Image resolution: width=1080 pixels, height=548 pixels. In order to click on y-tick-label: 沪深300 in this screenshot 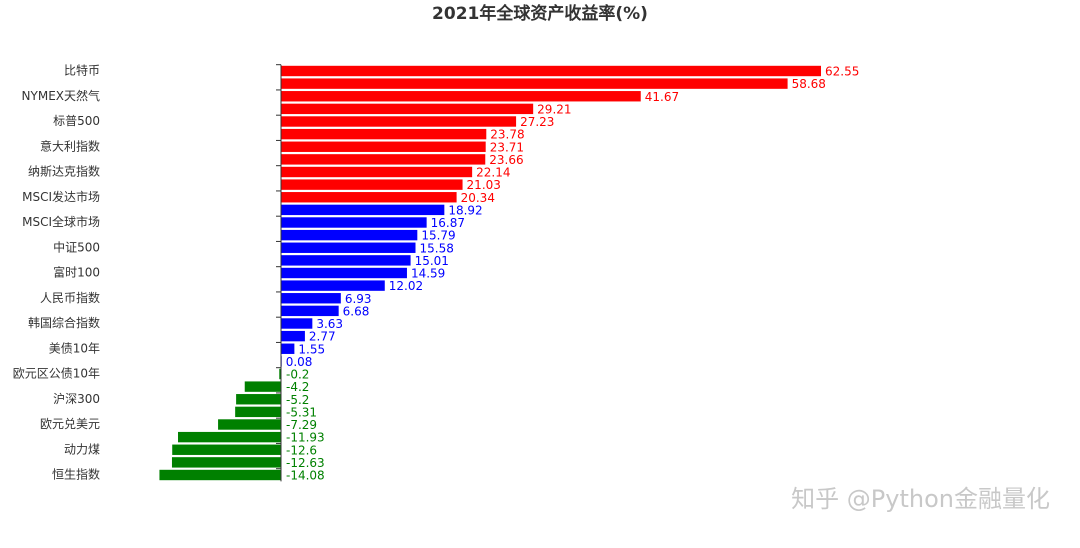, I will do `click(76, 399)`.